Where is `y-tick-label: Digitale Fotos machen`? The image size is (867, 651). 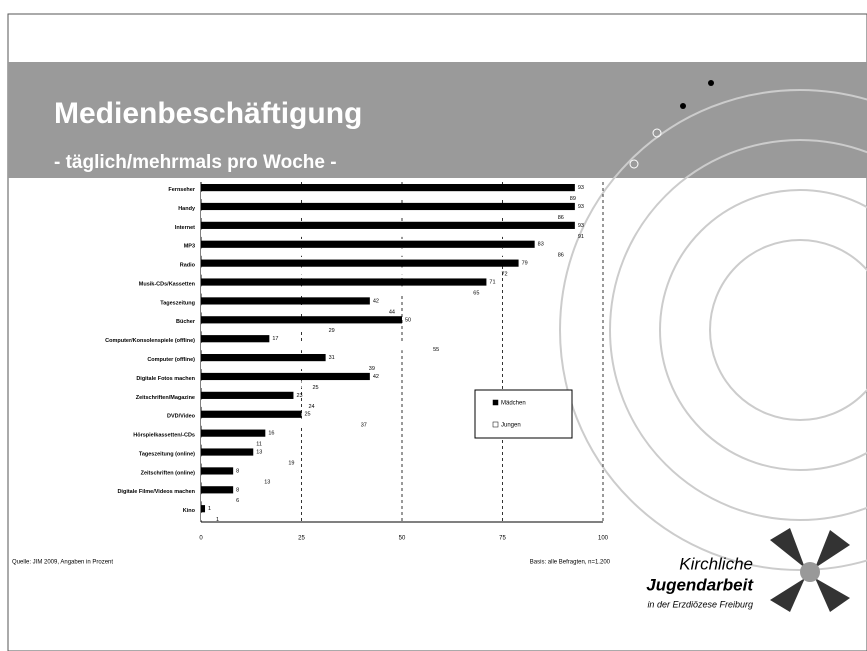
y-tick-label: Digitale Fotos machen is located at coordinates (165, 379).